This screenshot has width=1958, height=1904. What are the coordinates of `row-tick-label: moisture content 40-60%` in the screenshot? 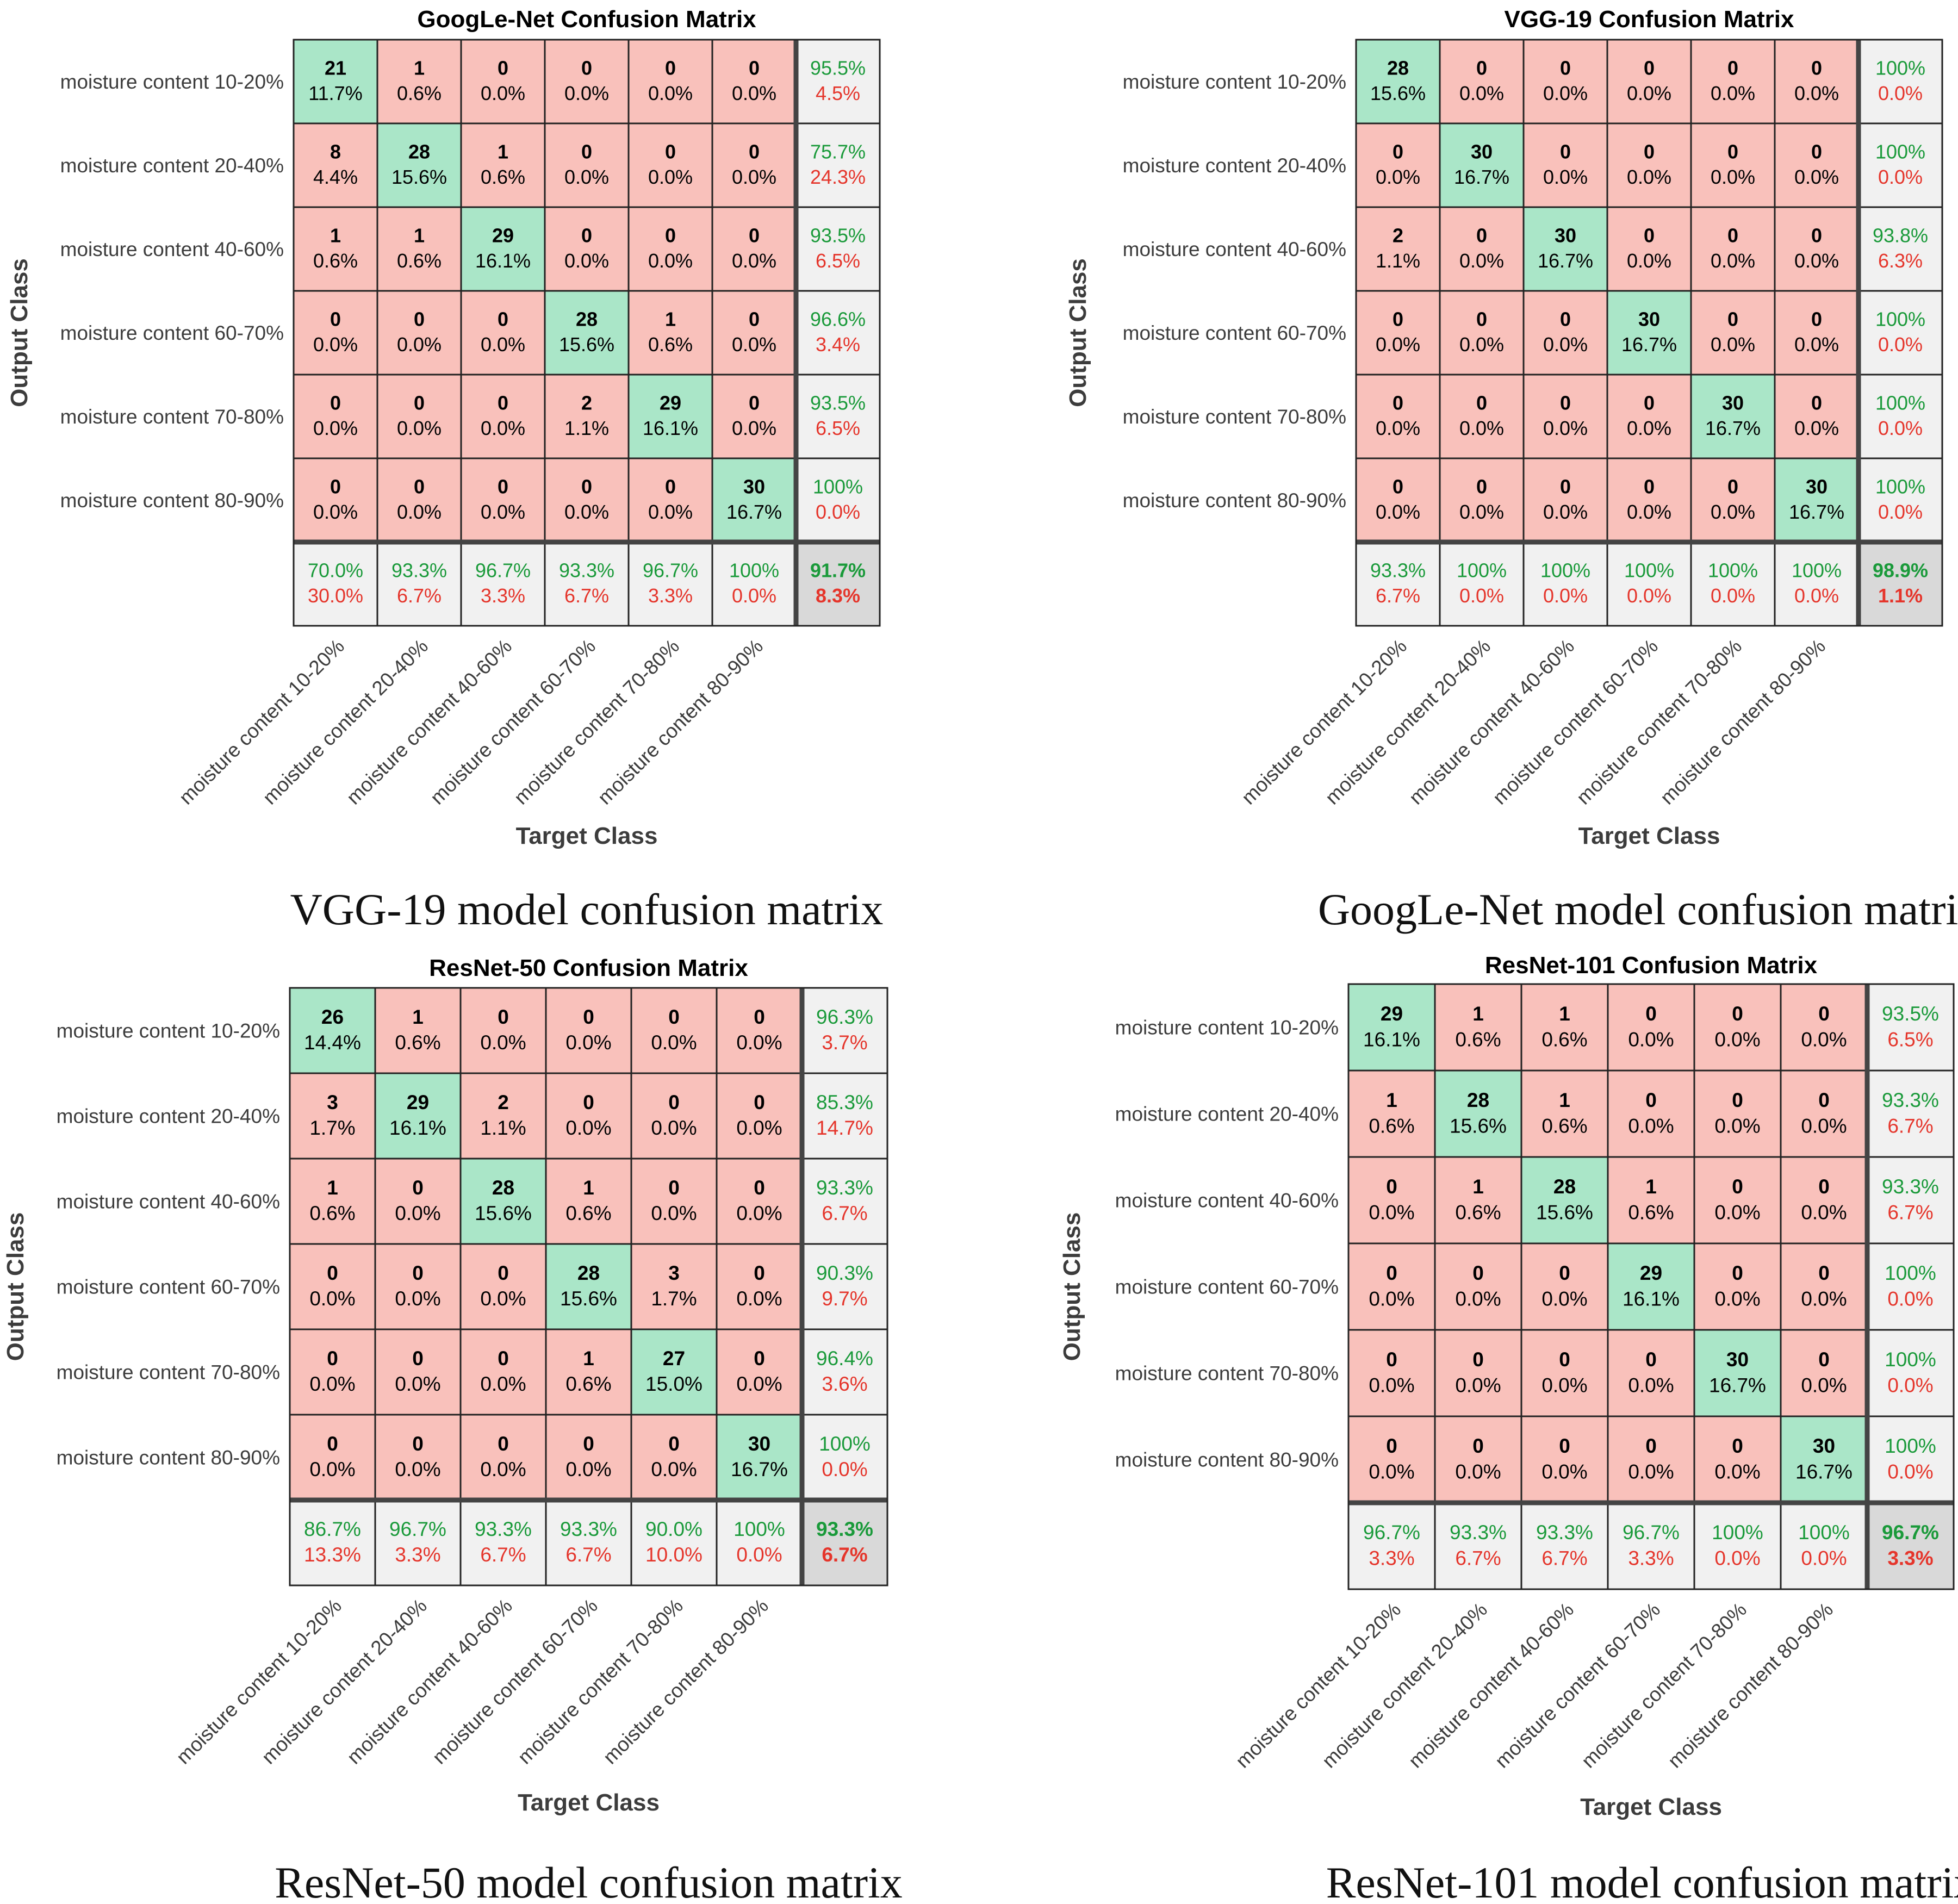 It's located at (1234, 249).